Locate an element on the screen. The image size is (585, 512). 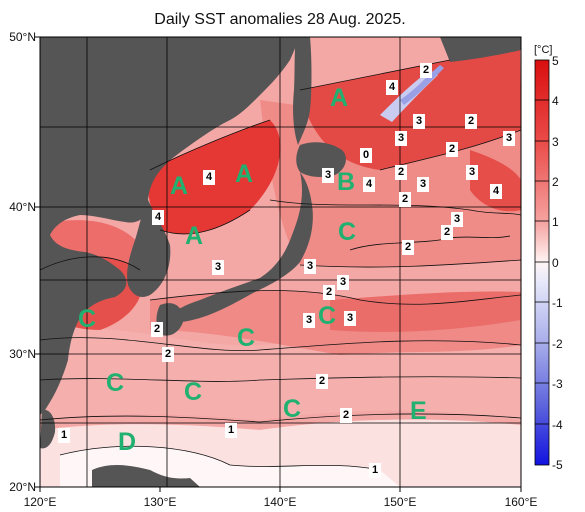
lat-label-30n: 30°N is located at coordinates (22, 354).